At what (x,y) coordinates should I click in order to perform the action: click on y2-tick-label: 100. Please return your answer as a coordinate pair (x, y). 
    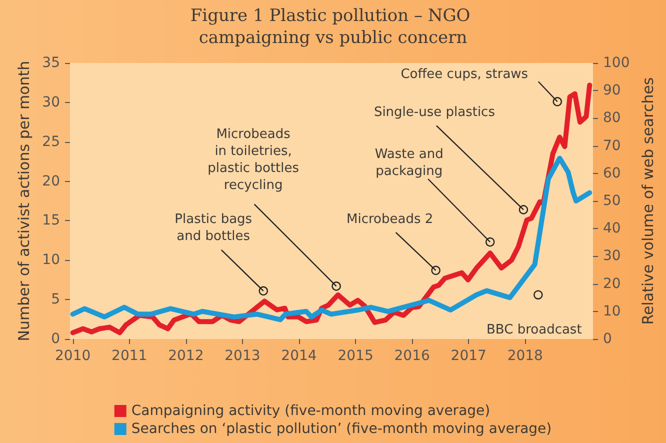
    Looking at the image, I should click on (616, 63).